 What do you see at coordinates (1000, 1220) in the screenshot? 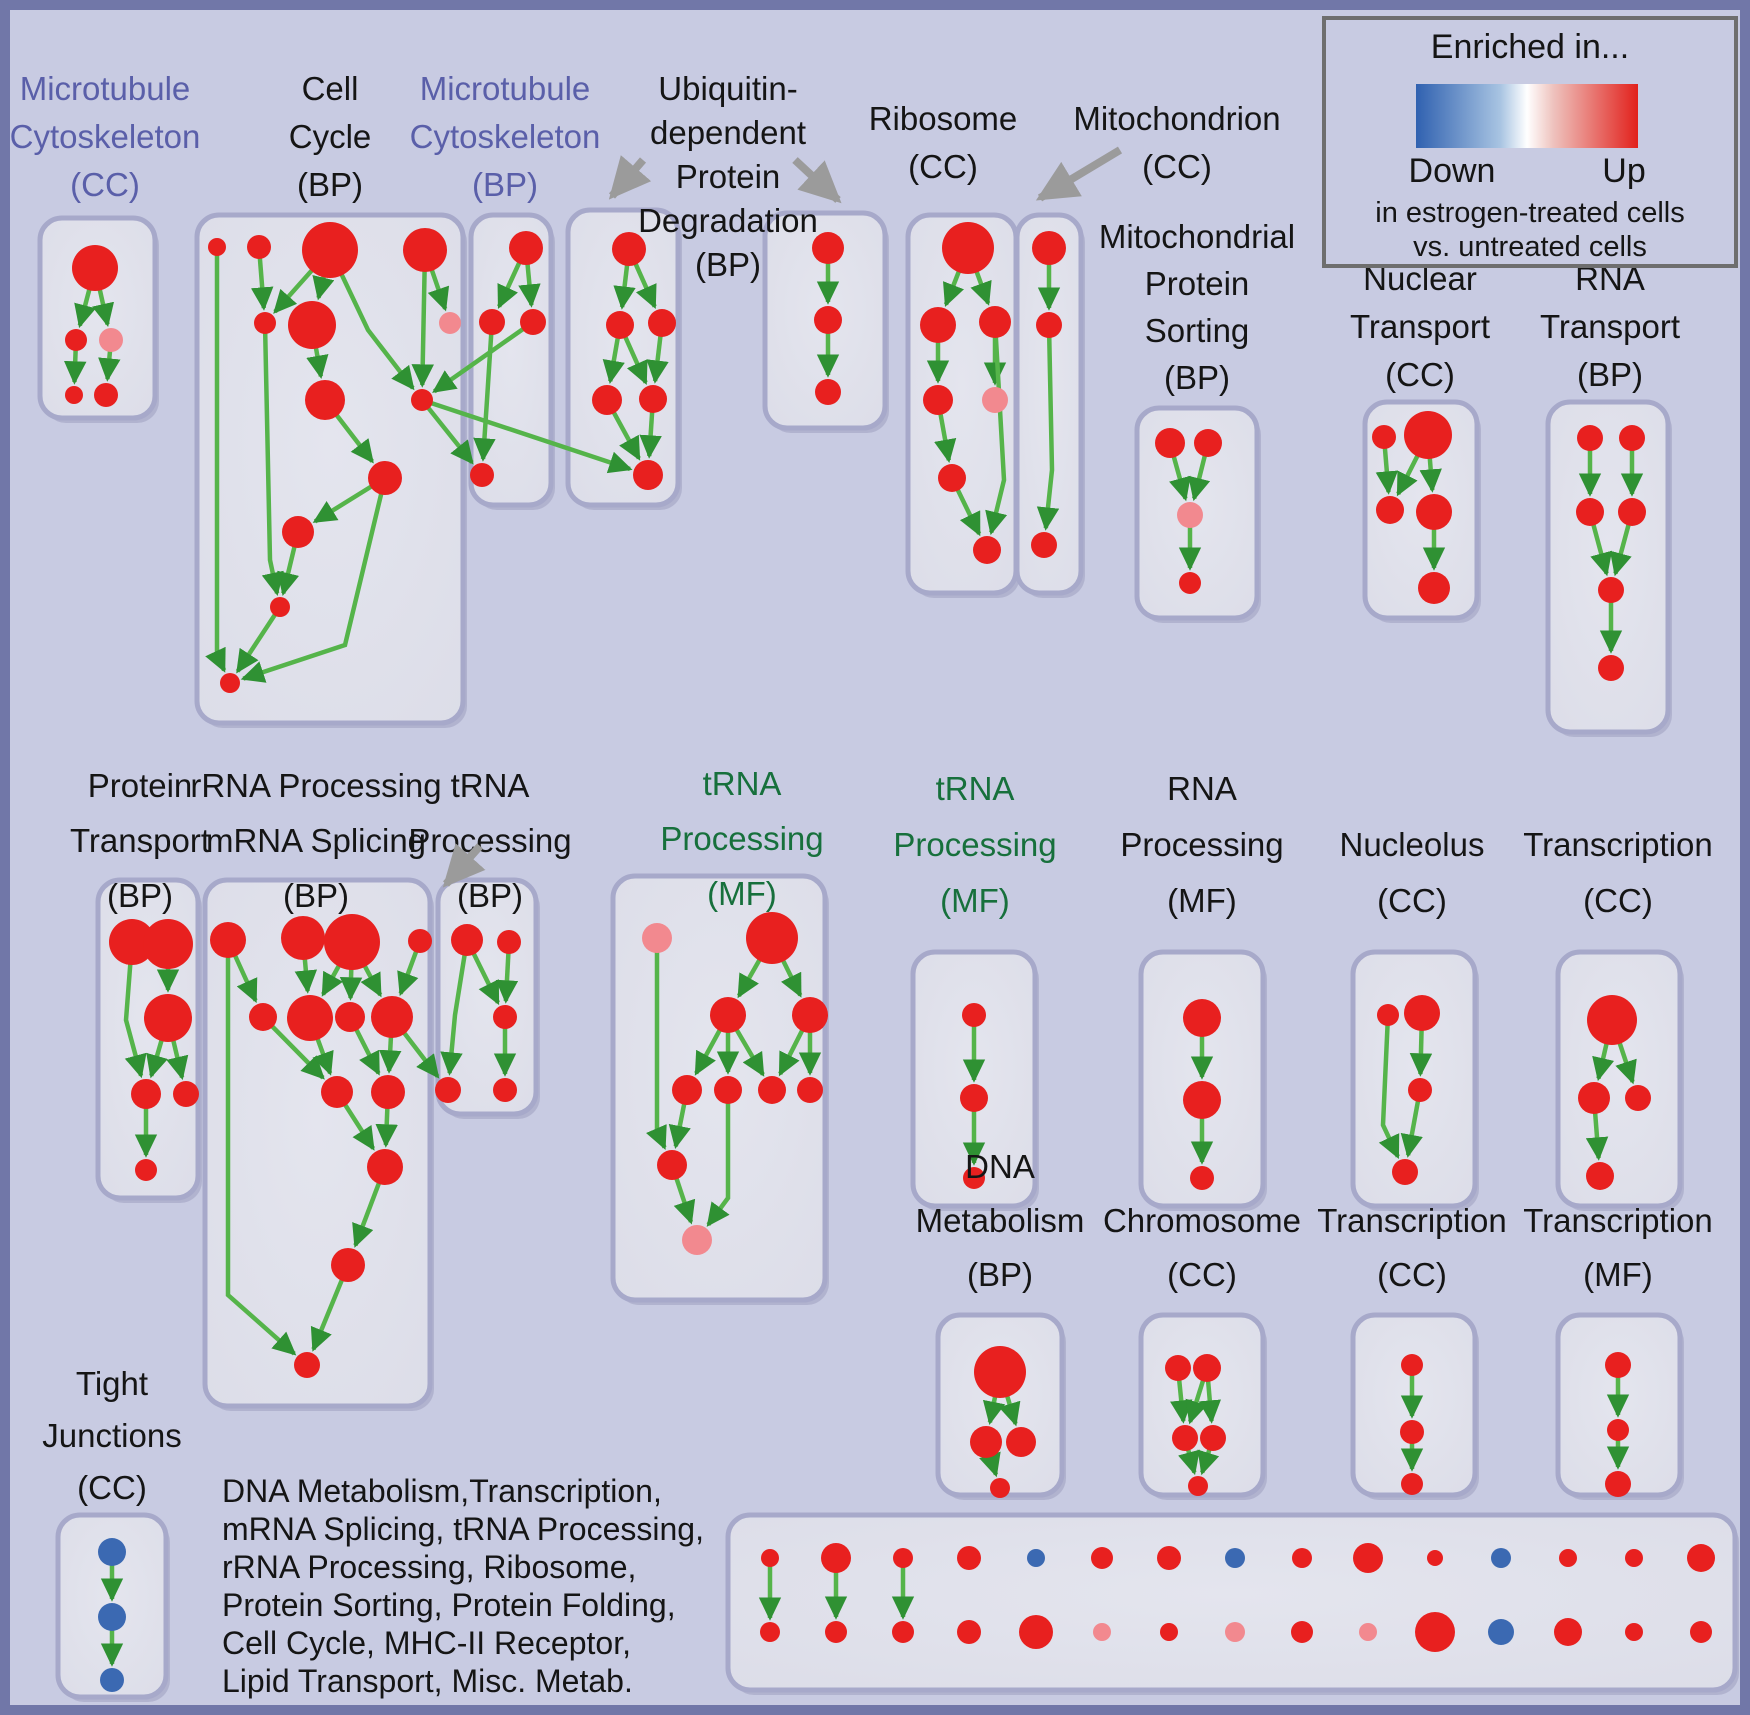
I see `dnamet-label: DNA Metabolism (BP)` at bounding box center [1000, 1220].